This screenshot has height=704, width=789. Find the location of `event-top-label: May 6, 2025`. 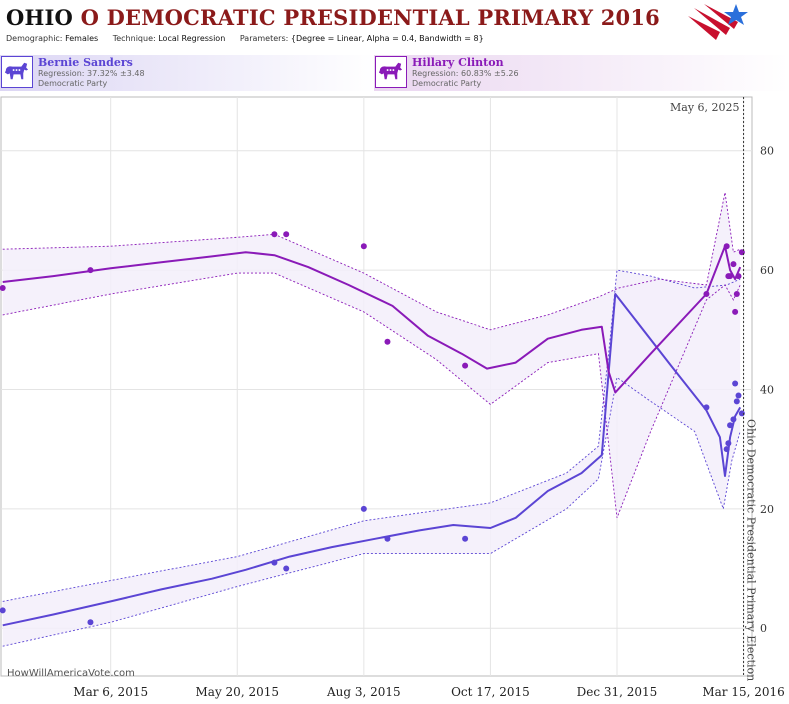

event-top-label: May 6, 2025 is located at coordinates (705, 107).